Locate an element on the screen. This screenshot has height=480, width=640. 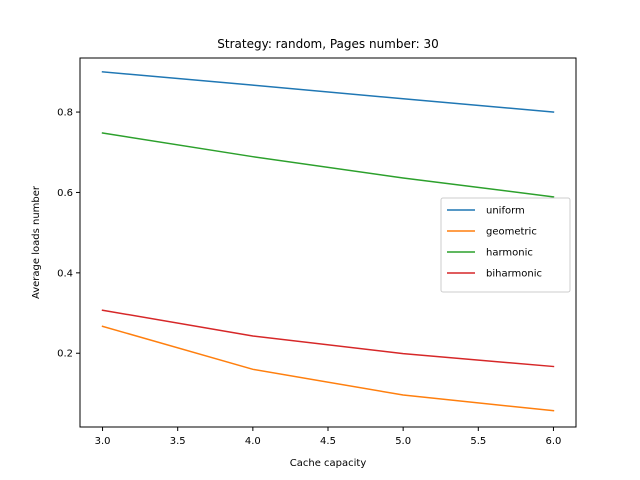
legend-label-geometric: geometric is located at coordinates (511, 232).